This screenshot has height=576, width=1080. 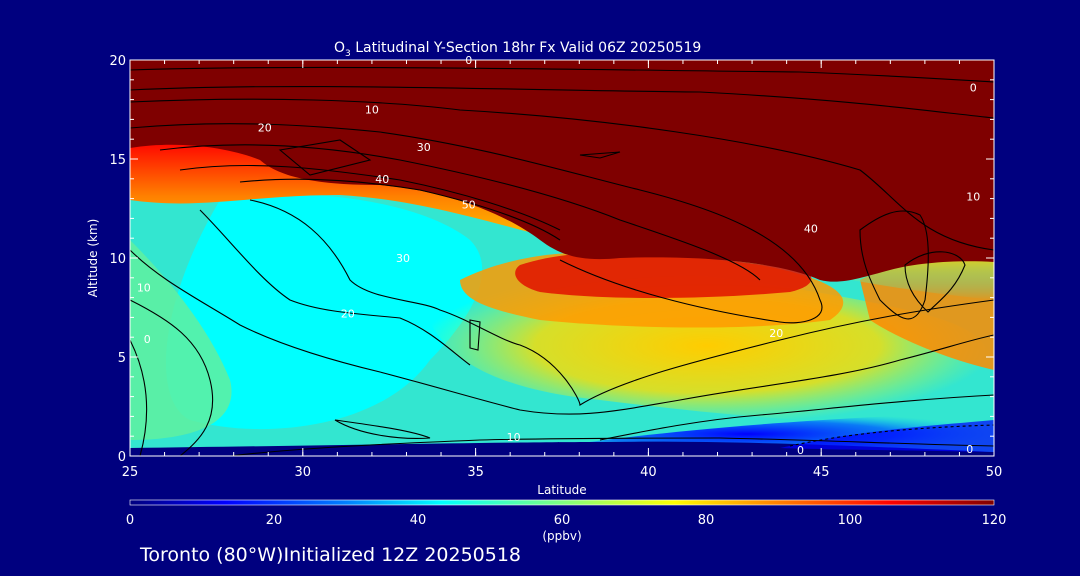 I want to click on cyan-core, so click(x=324, y=312).